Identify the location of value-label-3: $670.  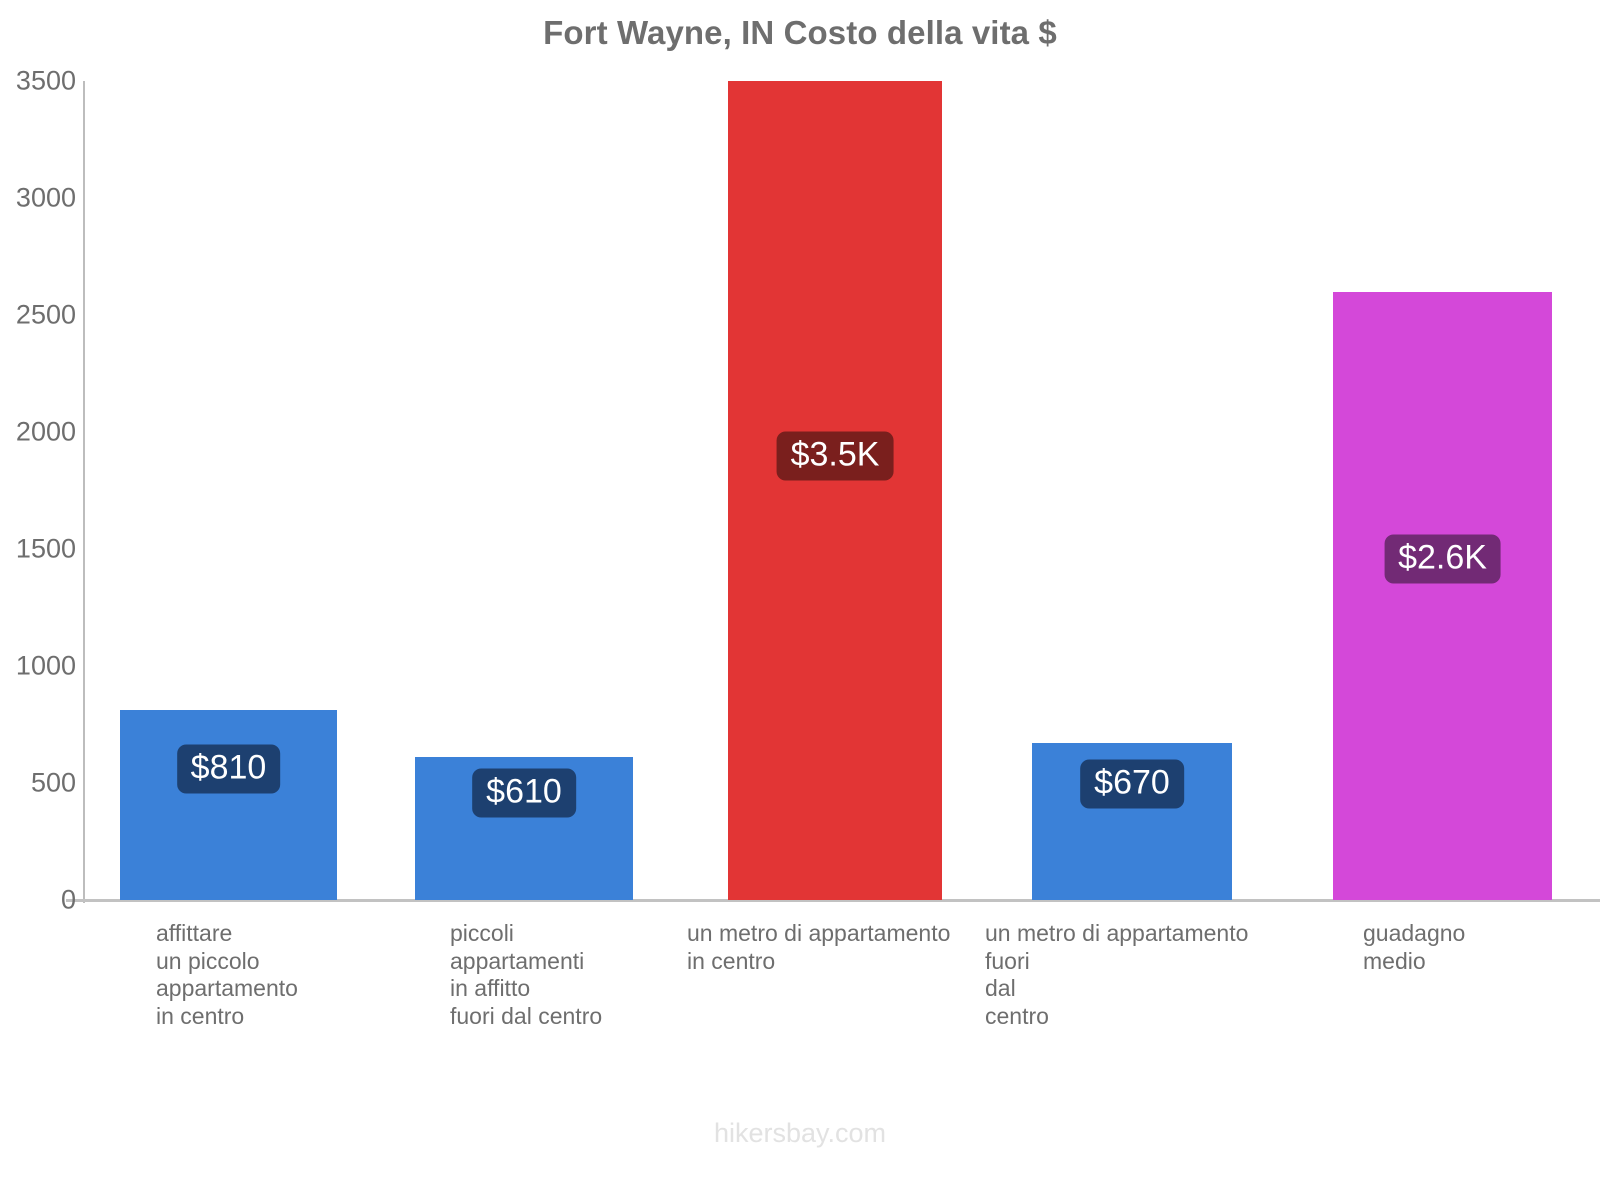
(1132, 784).